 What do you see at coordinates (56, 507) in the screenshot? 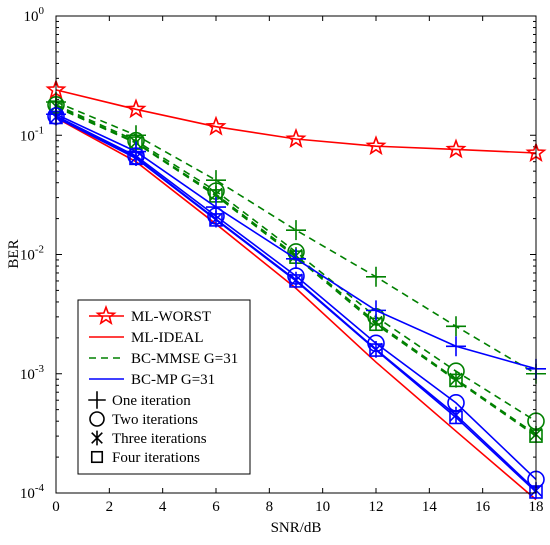
I see `x-tick-label: 0` at bounding box center [56, 507].